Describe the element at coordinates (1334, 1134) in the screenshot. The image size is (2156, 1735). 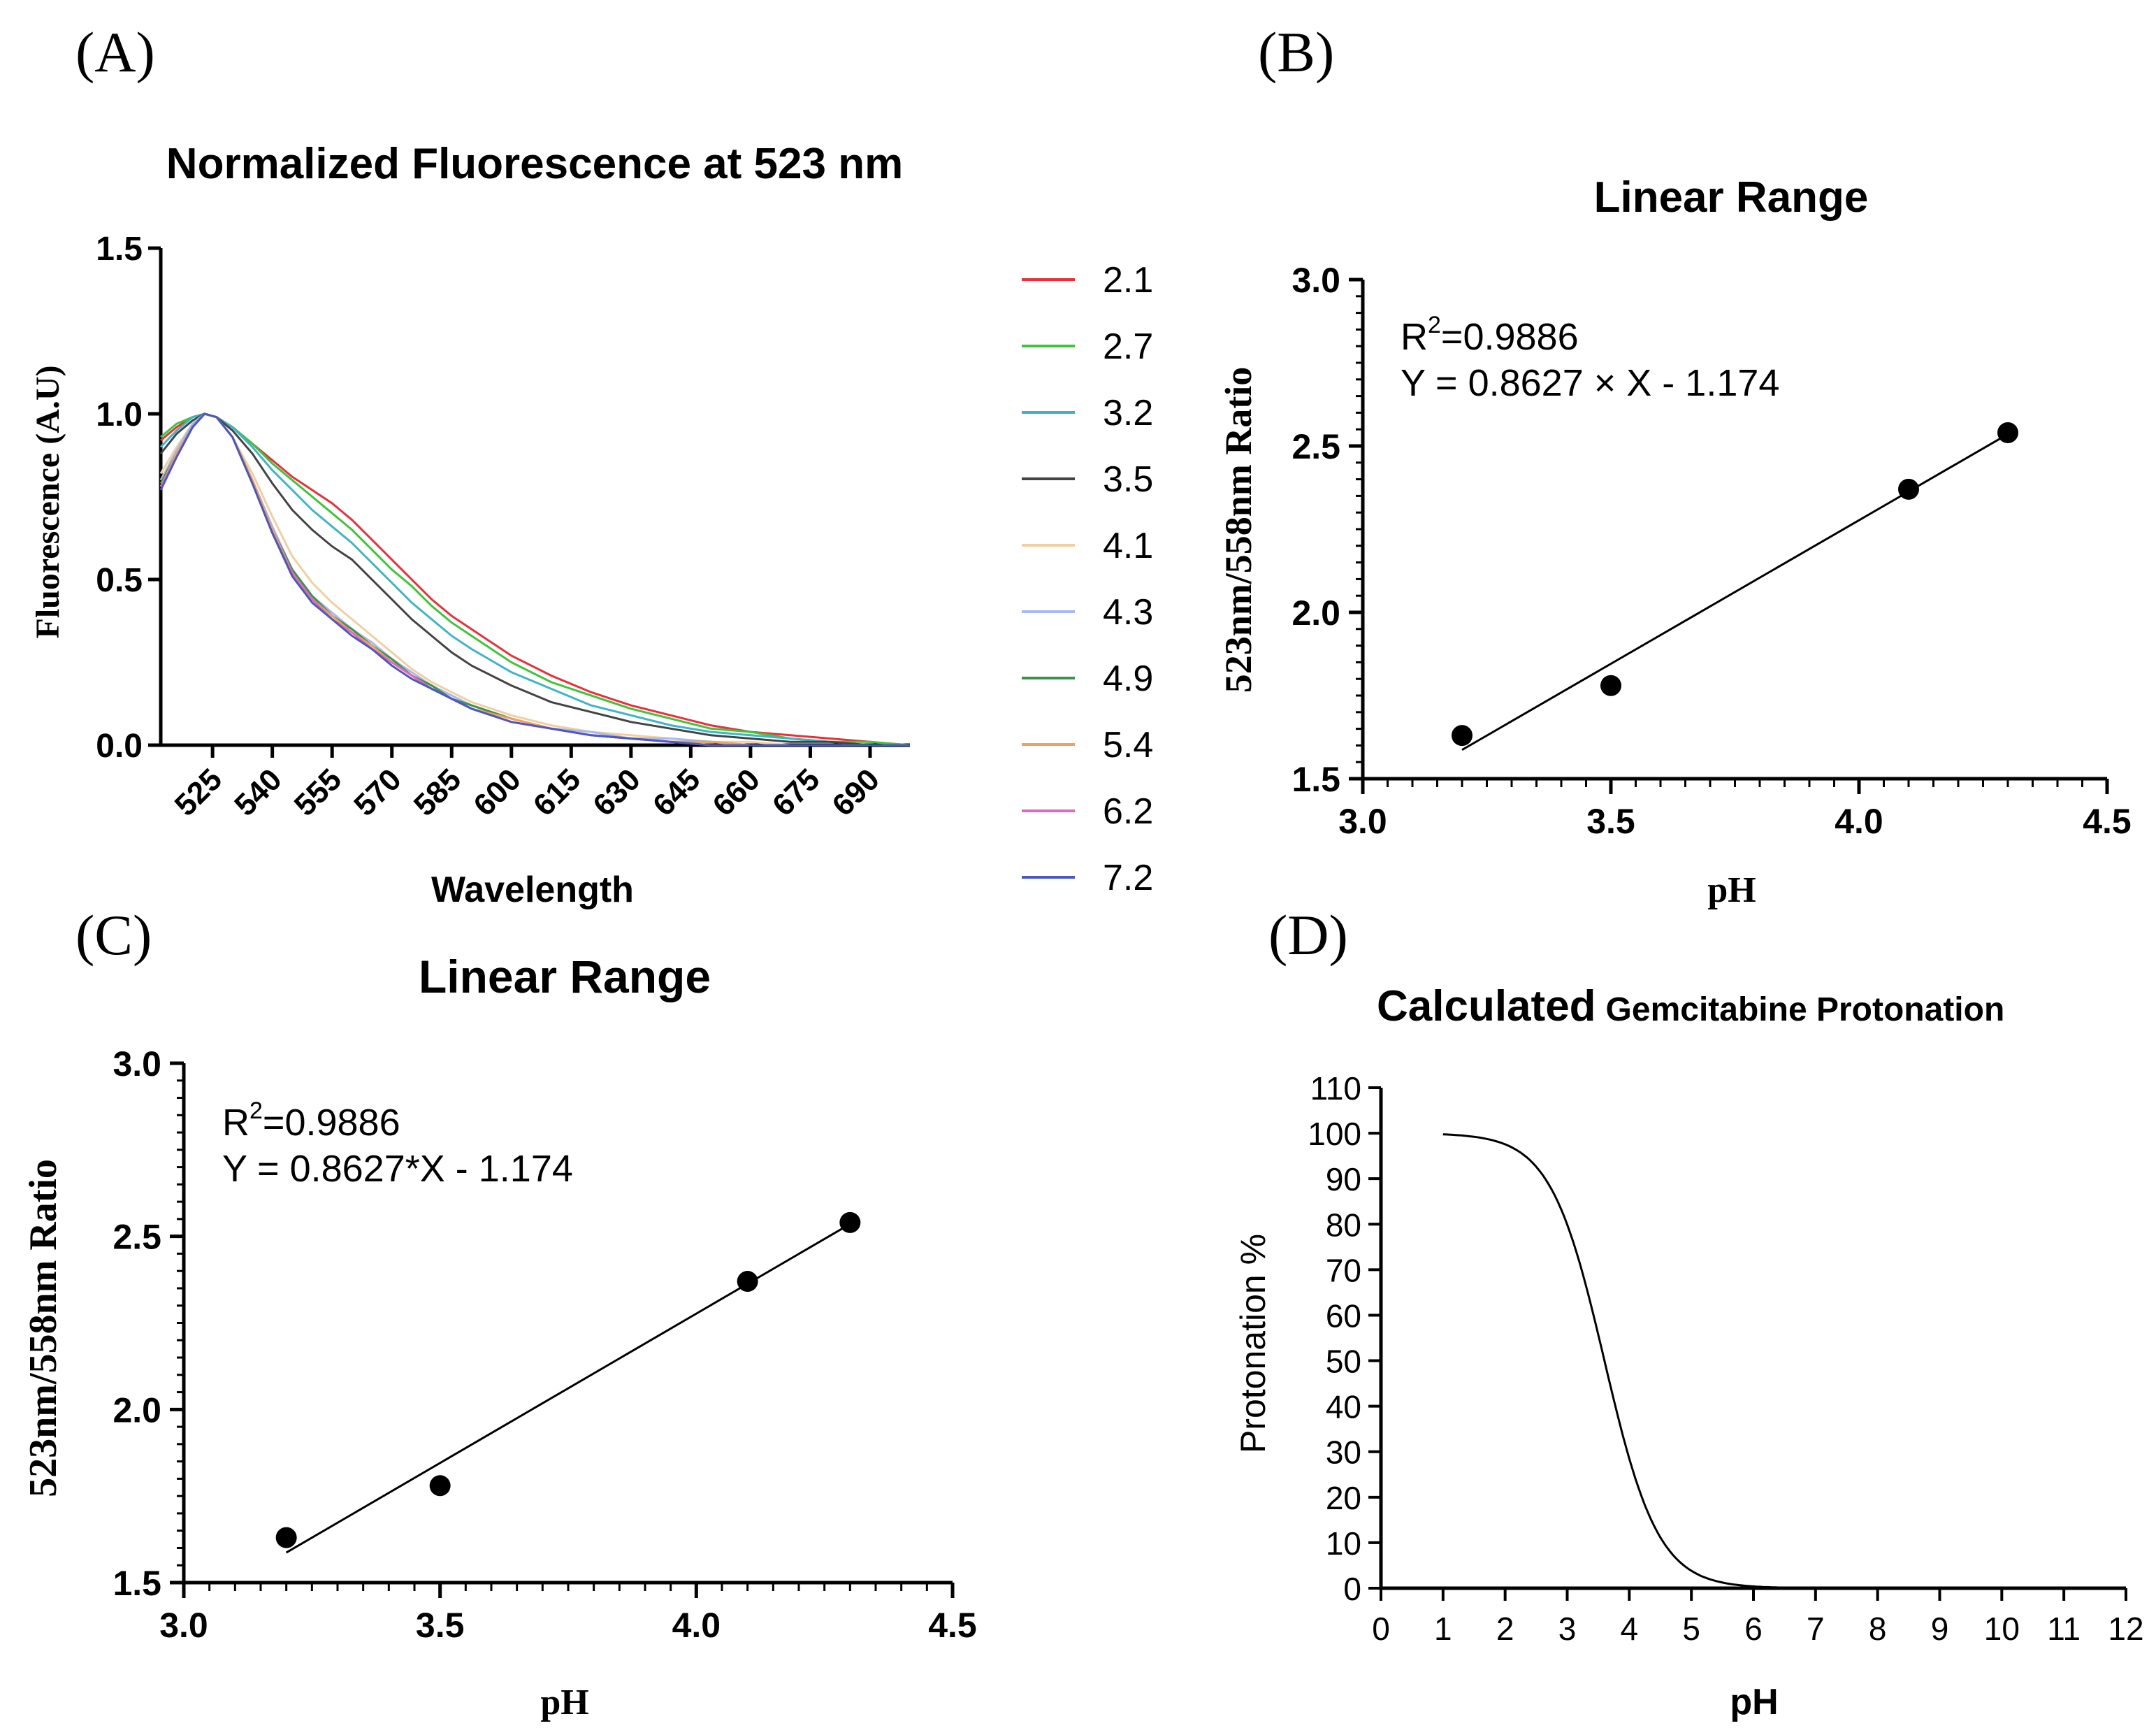
I see `panel-d-y-tick-label: 100` at that location.